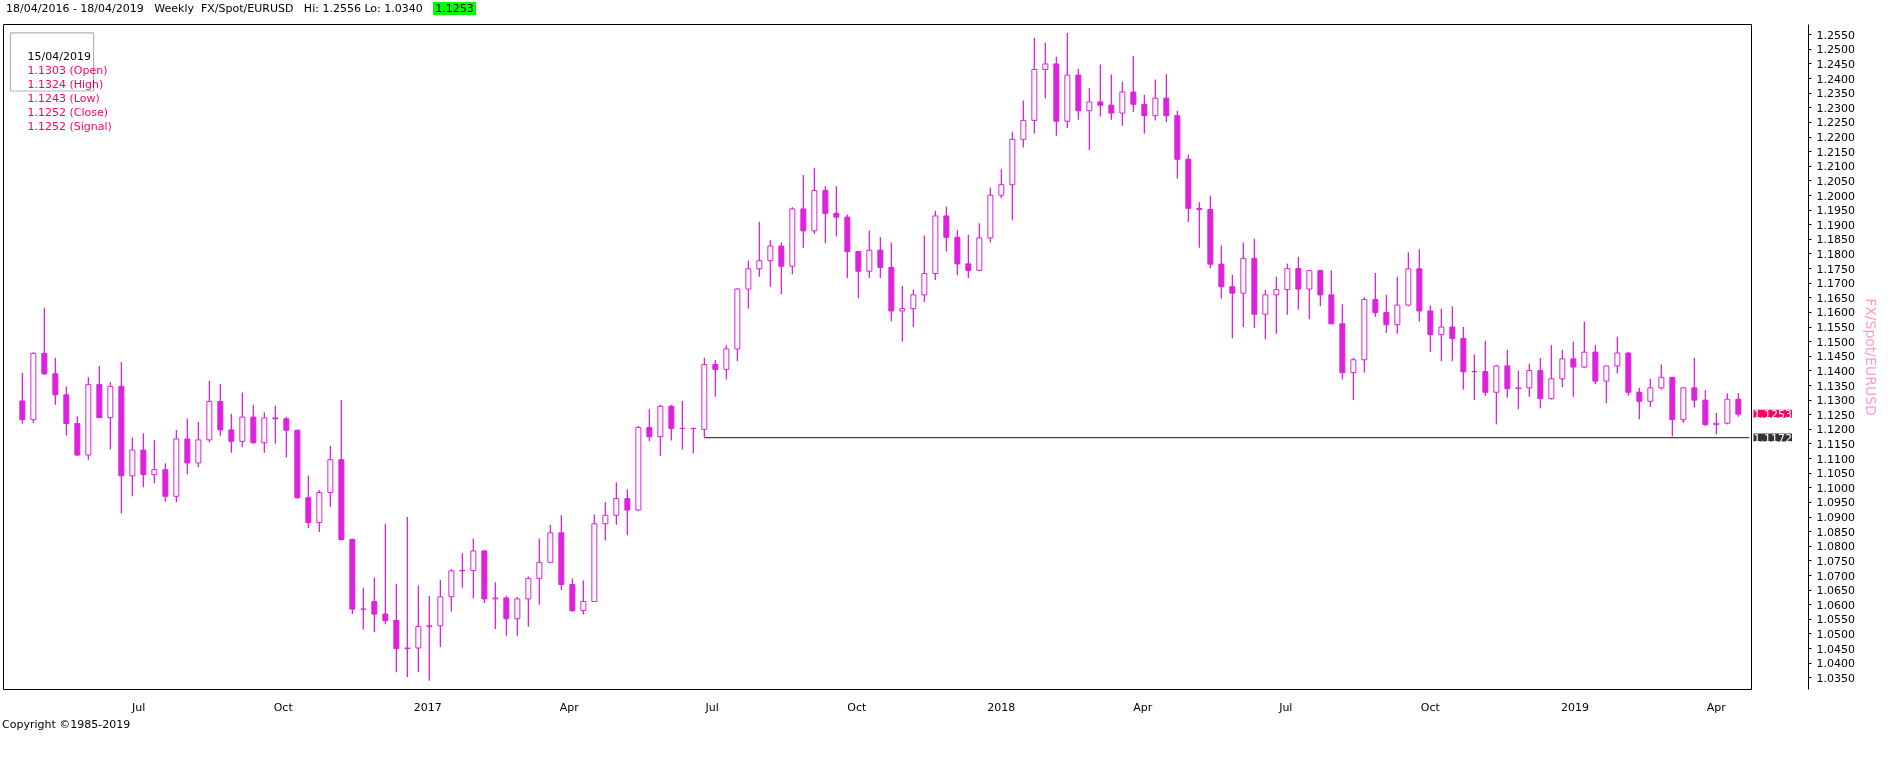 The height and width of the screenshot is (757, 1901). I want to click on y-tick-label: 1.1500, so click(1835, 342).